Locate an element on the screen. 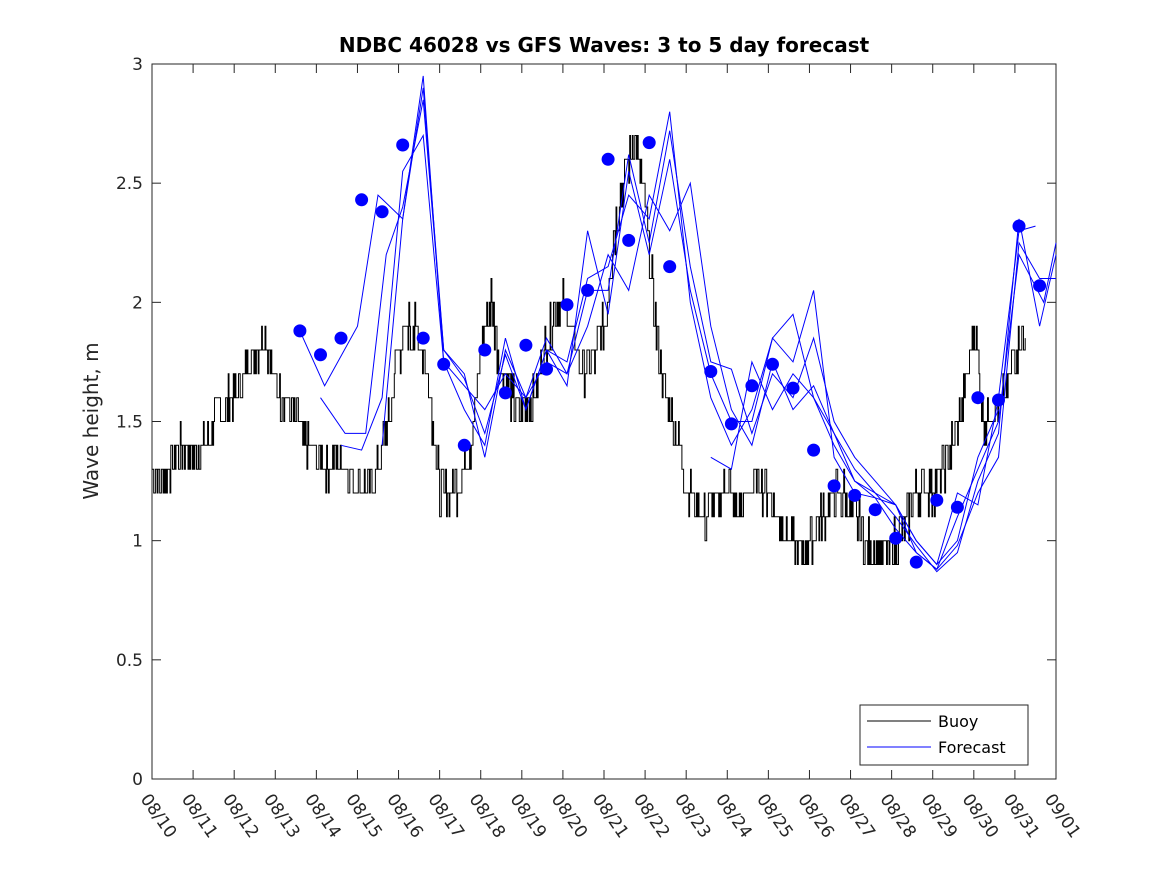 The image size is (1167, 875). y-tick-label: 0.5 is located at coordinates (129, 661).